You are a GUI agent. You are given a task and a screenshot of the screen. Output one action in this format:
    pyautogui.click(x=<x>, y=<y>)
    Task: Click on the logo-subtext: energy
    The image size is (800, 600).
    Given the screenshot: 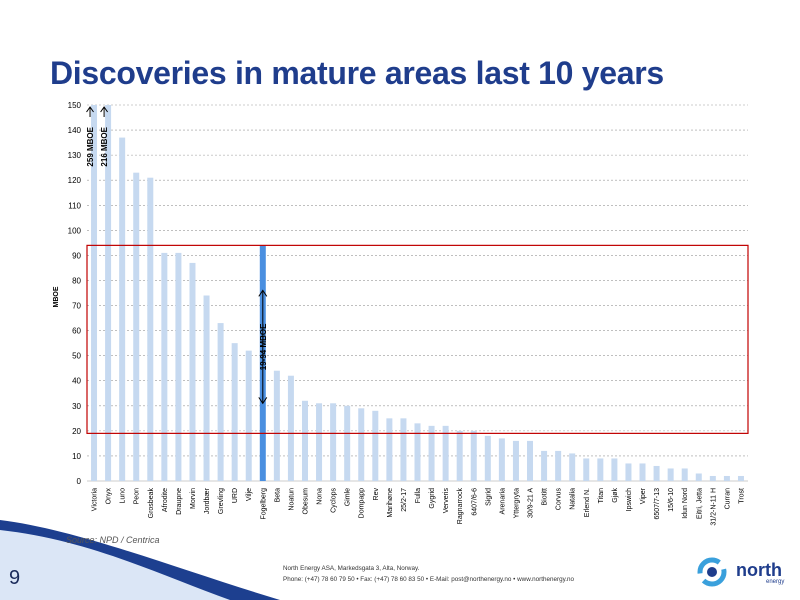 What is the action you would take?
    pyautogui.click(x=775, y=582)
    